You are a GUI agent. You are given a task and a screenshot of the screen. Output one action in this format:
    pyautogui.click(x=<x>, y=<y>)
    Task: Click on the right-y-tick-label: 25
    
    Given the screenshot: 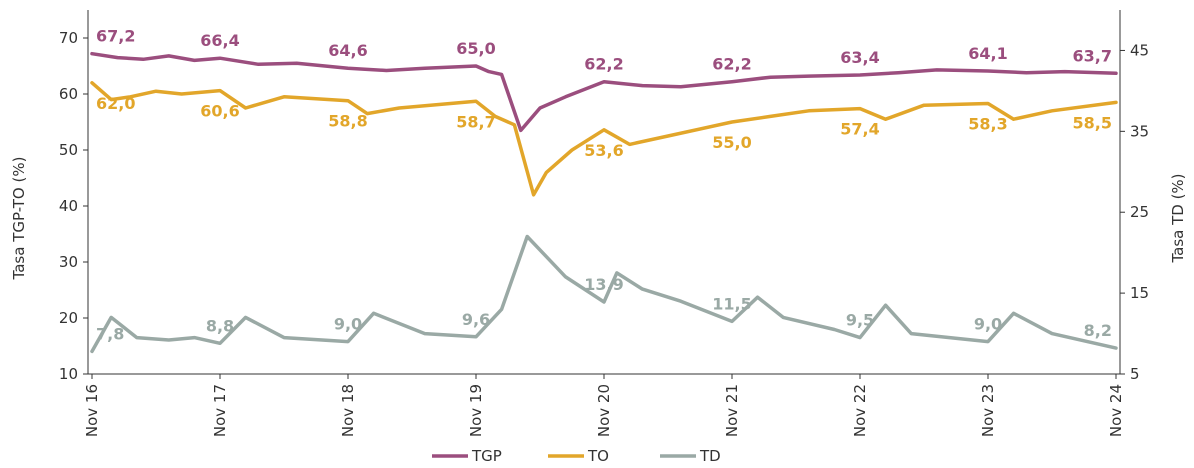 What is the action you would take?
    pyautogui.click(x=1139, y=212)
    